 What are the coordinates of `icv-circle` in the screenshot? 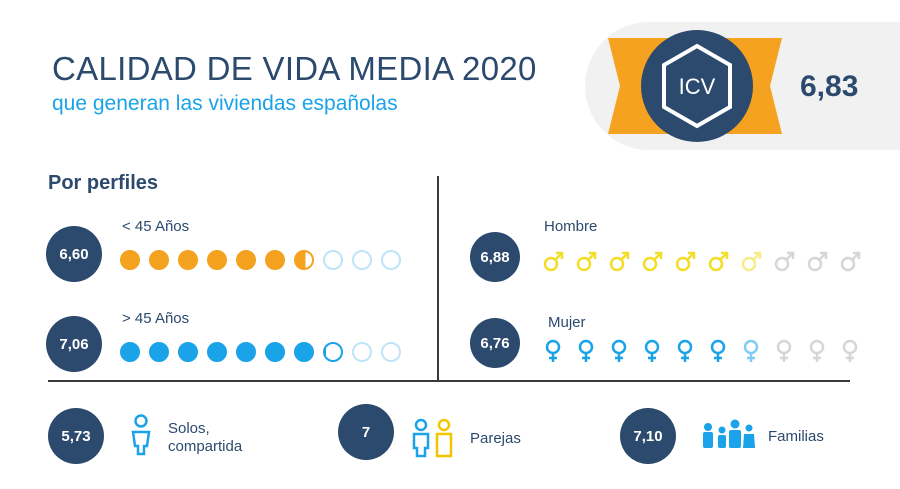 It's located at (697, 86).